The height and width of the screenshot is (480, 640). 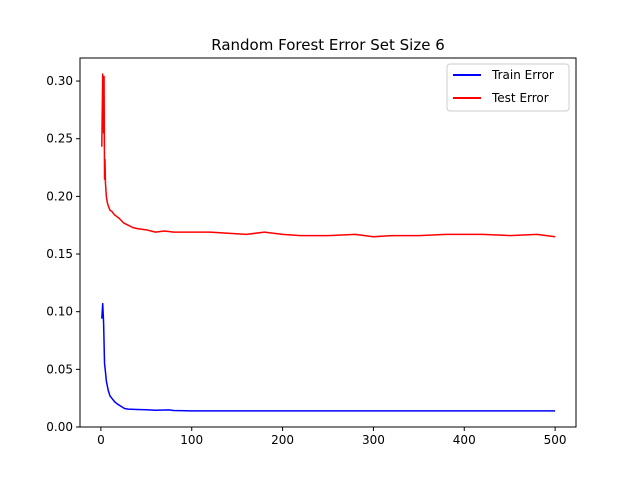 I want to click on x-tick-label: 500, so click(x=555, y=440).